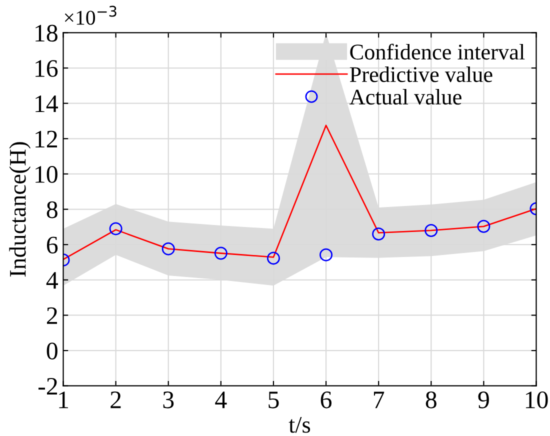 This screenshot has width=550, height=436. I want to click on y-axis-title: Inductance(H), so click(20, 209).